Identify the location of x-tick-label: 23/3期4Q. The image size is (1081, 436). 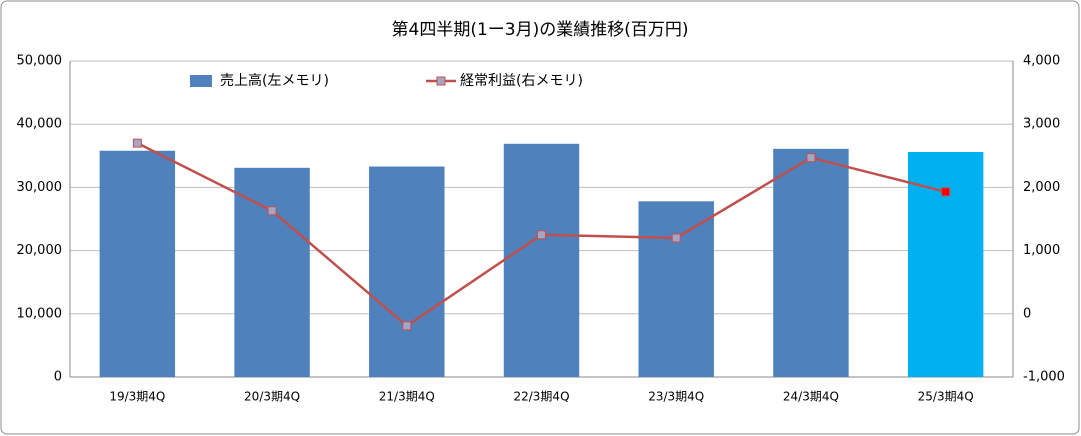
(676, 397).